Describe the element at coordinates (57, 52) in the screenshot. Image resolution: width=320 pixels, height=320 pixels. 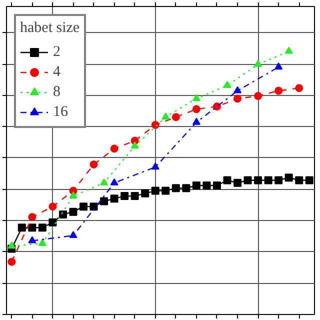
I see `legend-label: 2` at that location.